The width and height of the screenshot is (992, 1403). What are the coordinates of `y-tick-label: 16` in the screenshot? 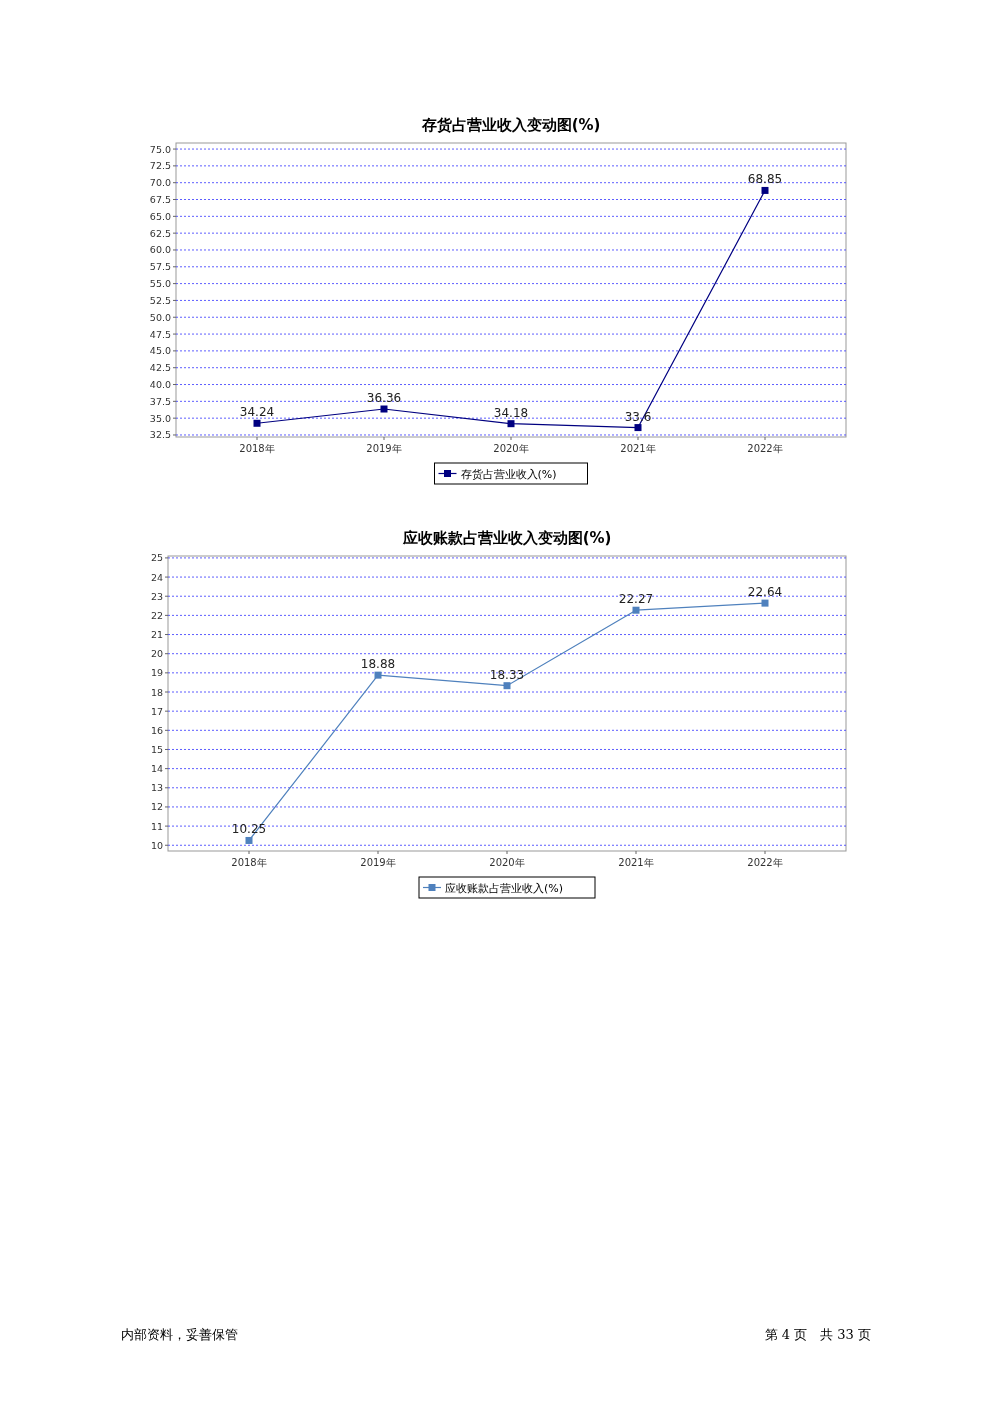 It's located at (156, 730).